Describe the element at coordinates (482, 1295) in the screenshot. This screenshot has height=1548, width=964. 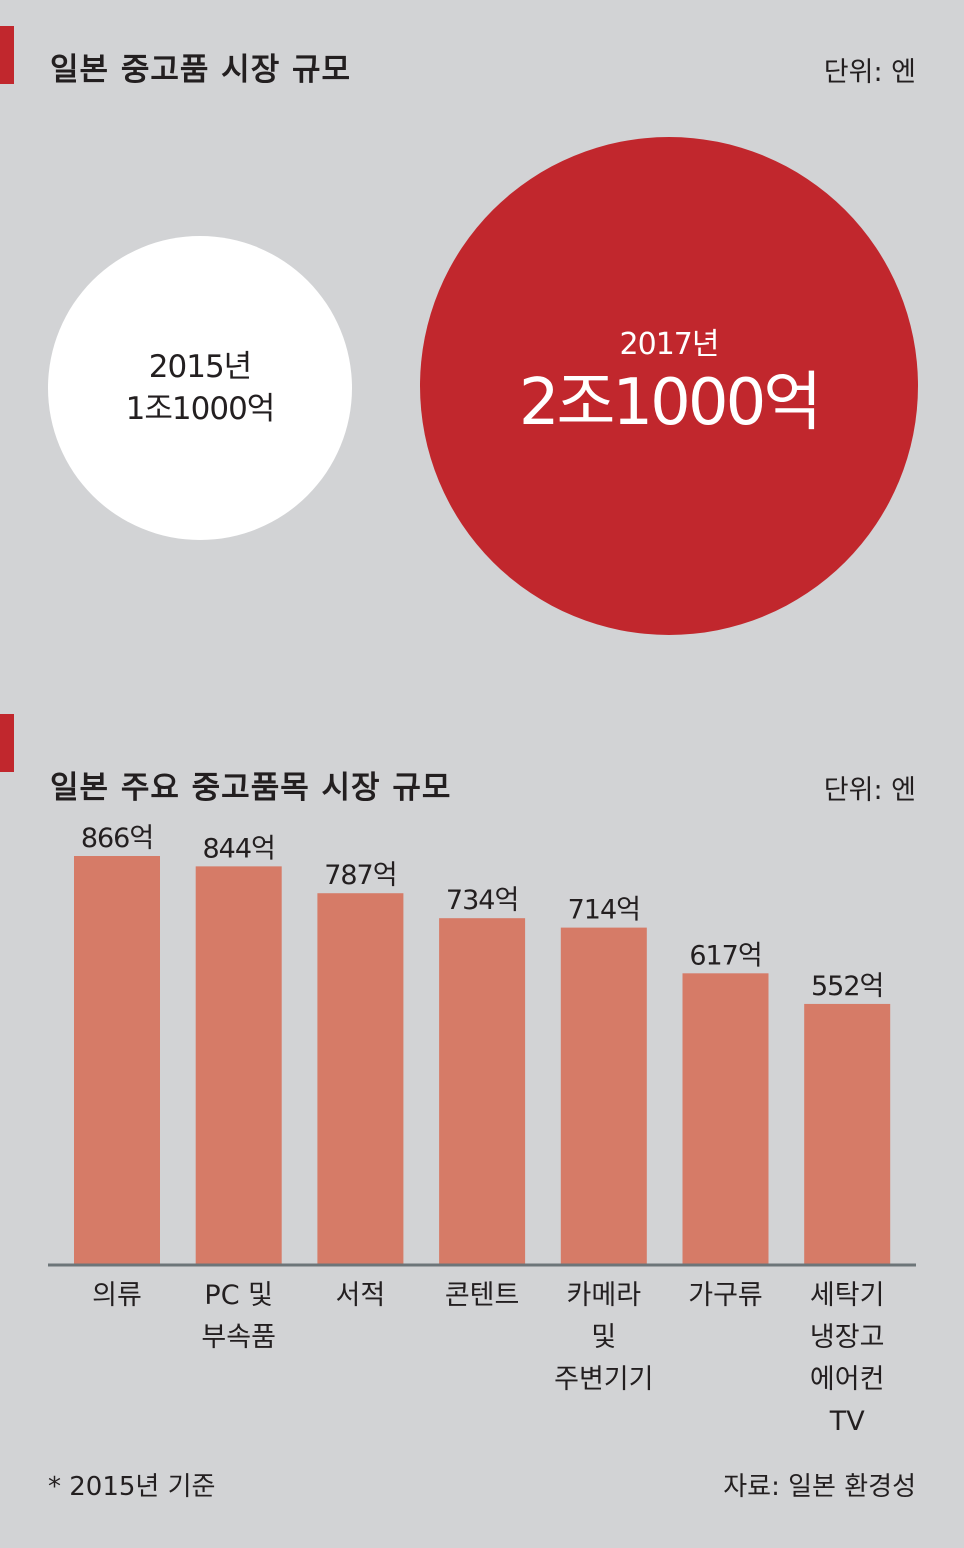
I see `category-label: 콘텐트` at that location.